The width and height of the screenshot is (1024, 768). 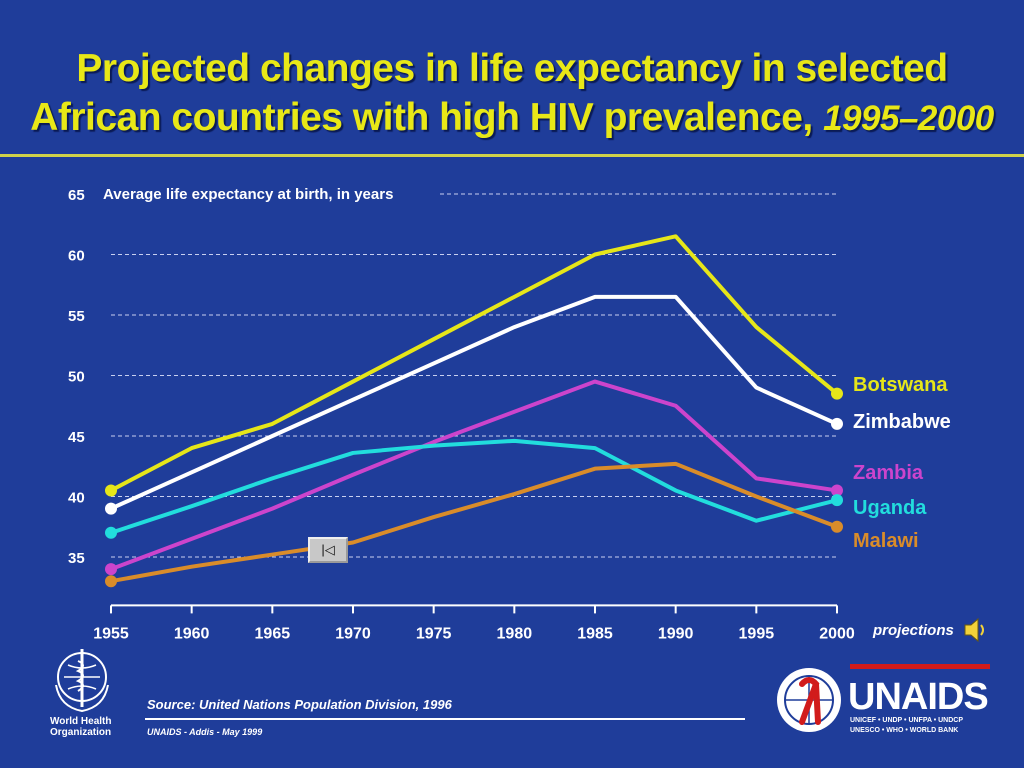 What do you see at coordinates (757, 633) in the screenshot?
I see `x-tick-label-1995: 1995` at bounding box center [757, 633].